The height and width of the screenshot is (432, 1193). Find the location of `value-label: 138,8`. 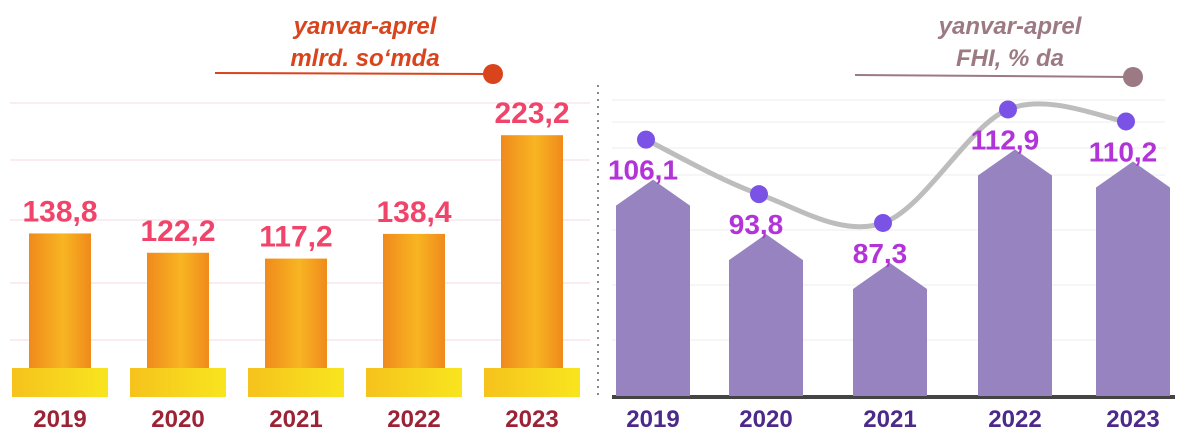

value-label: 138,8 is located at coordinates (59, 211).